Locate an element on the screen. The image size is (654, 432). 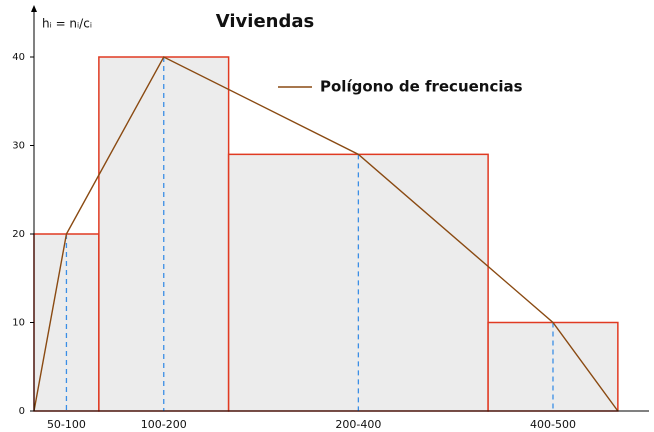
chart-title: Viviendas is located at coordinates (265, 21).